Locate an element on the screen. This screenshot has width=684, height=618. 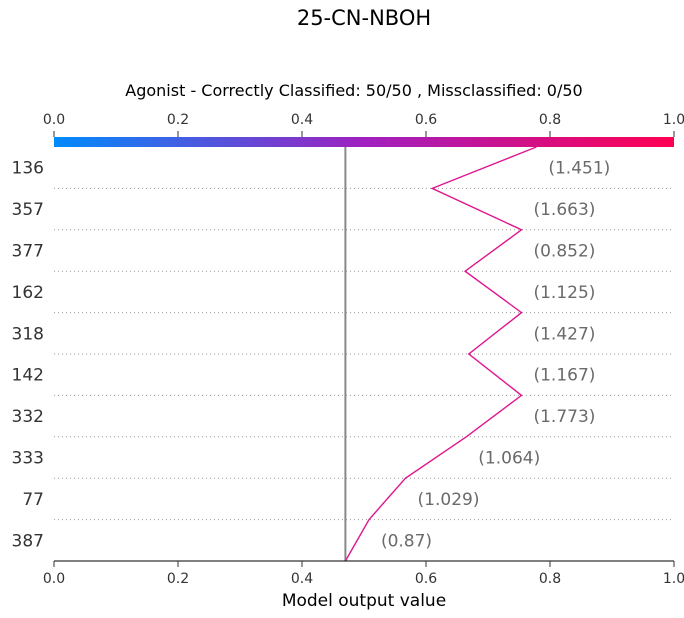
feature-label: 142 is located at coordinates (28, 376).